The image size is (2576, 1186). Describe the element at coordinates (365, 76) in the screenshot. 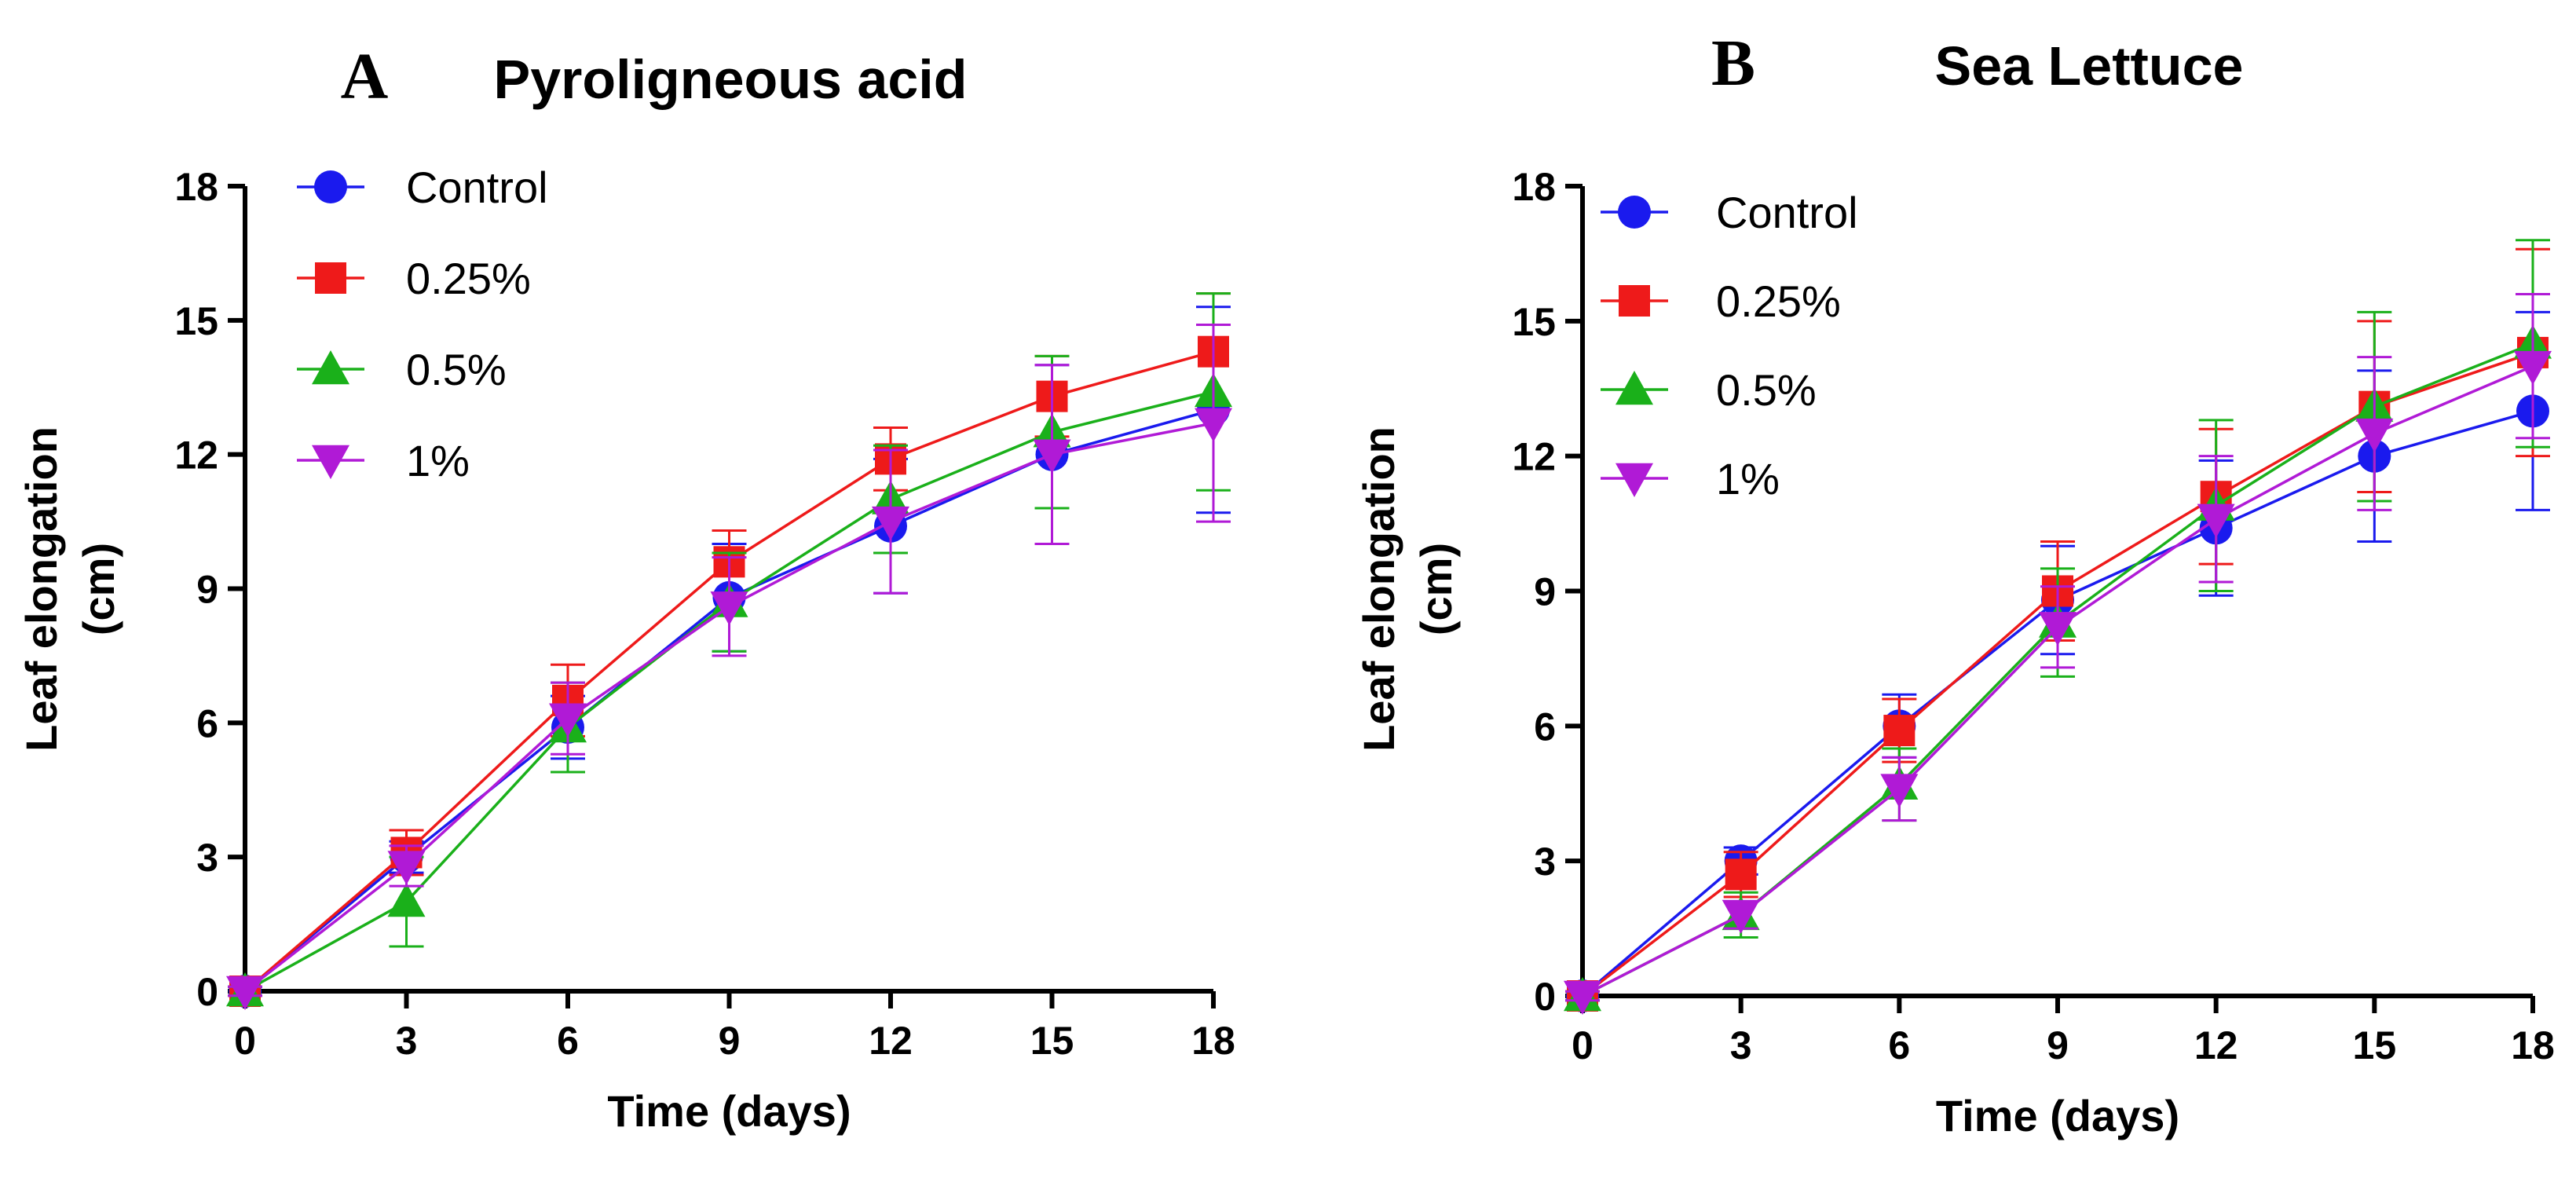

I see `panel-letter: A` at that location.